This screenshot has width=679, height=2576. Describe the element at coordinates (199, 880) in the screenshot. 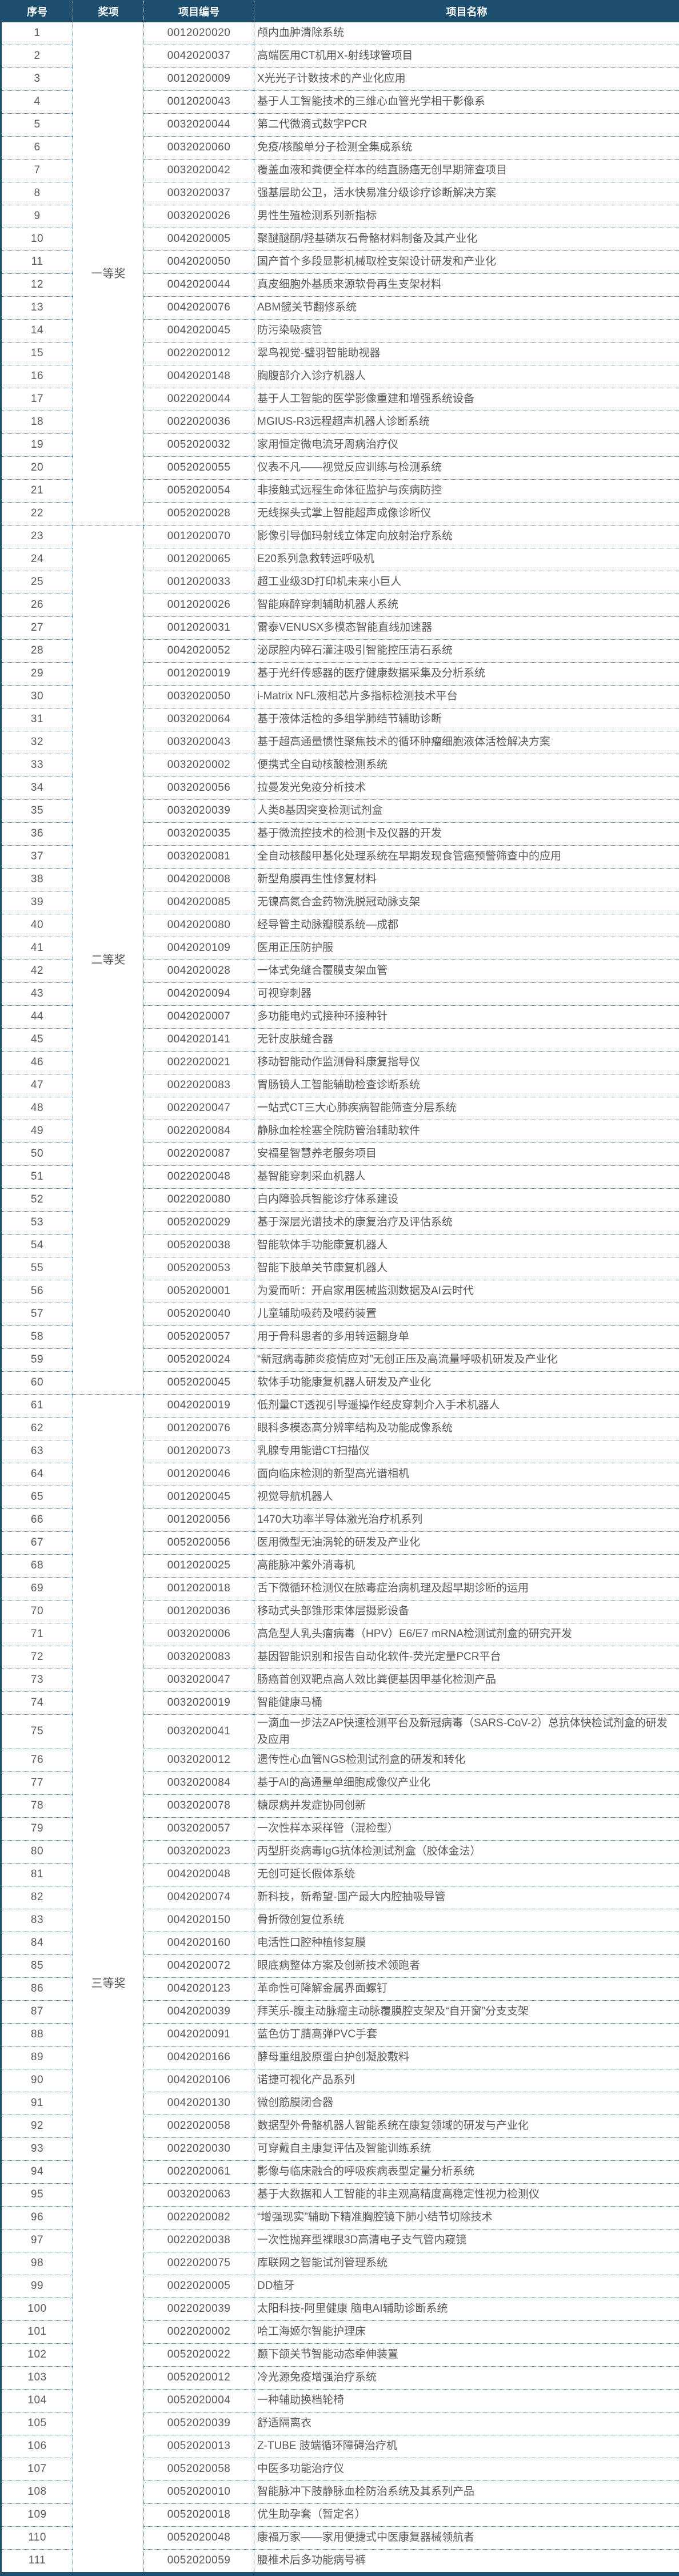

I see `code-cell: 0042020008` at that location.